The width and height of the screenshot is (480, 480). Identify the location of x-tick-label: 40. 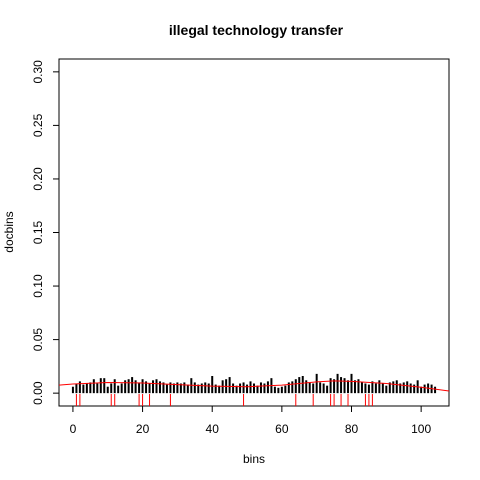
(213, 429).